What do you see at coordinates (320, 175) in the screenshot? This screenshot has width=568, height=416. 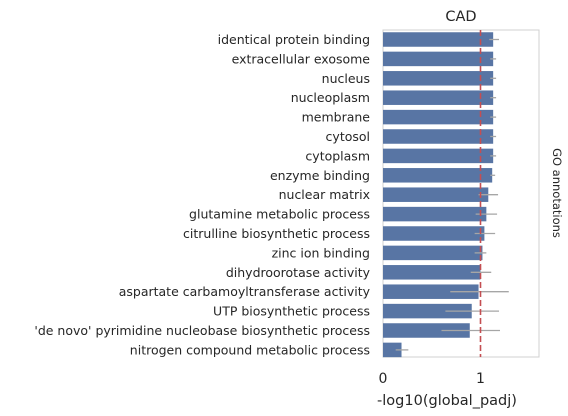 I see `category-label: enzyme binding` at bounding box center [320, 175].